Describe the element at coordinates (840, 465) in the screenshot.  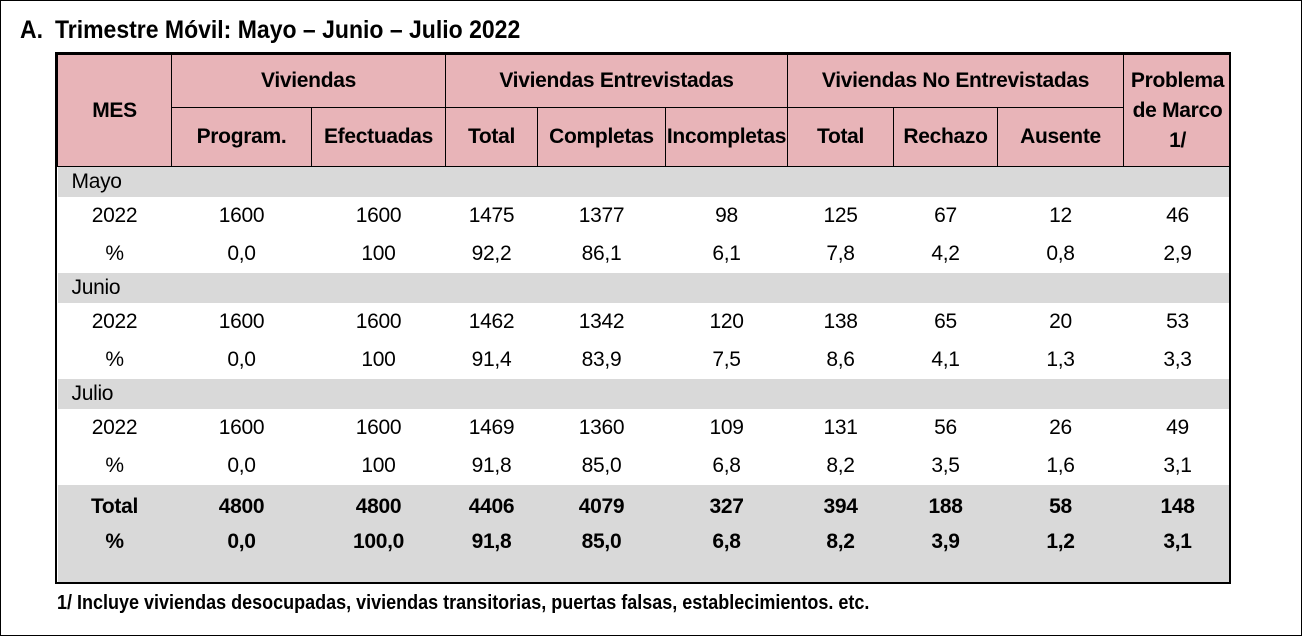
I see `table-cell: 8,2` at that location.